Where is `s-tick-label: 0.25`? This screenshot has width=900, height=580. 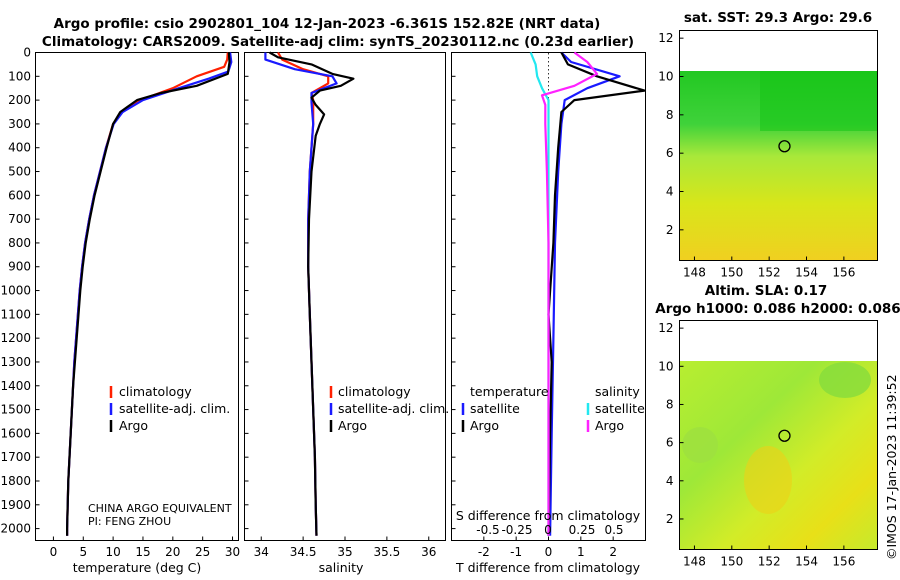 s-tick-label: 0.25 is located at coordinates (582, 530).